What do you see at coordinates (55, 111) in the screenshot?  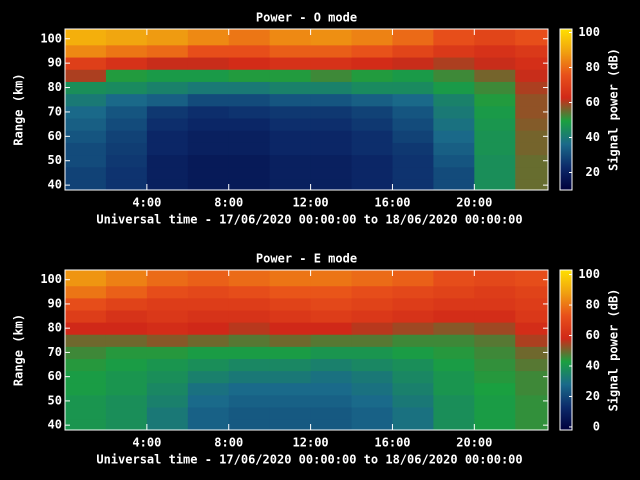 I see `y-tick-label: 70` at bounding box center [55, 111].